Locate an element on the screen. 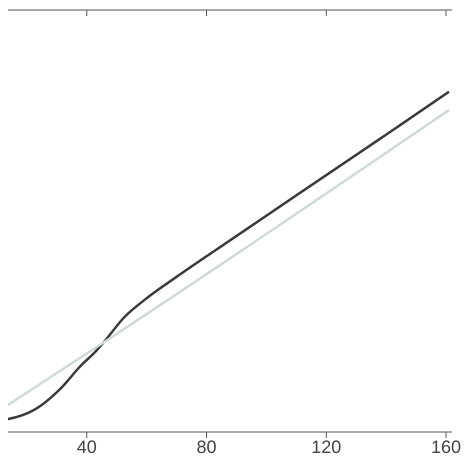 The width and height of the screenshot is (474, 474). x-tick-label: 40 is located at coordinates (86, 446).